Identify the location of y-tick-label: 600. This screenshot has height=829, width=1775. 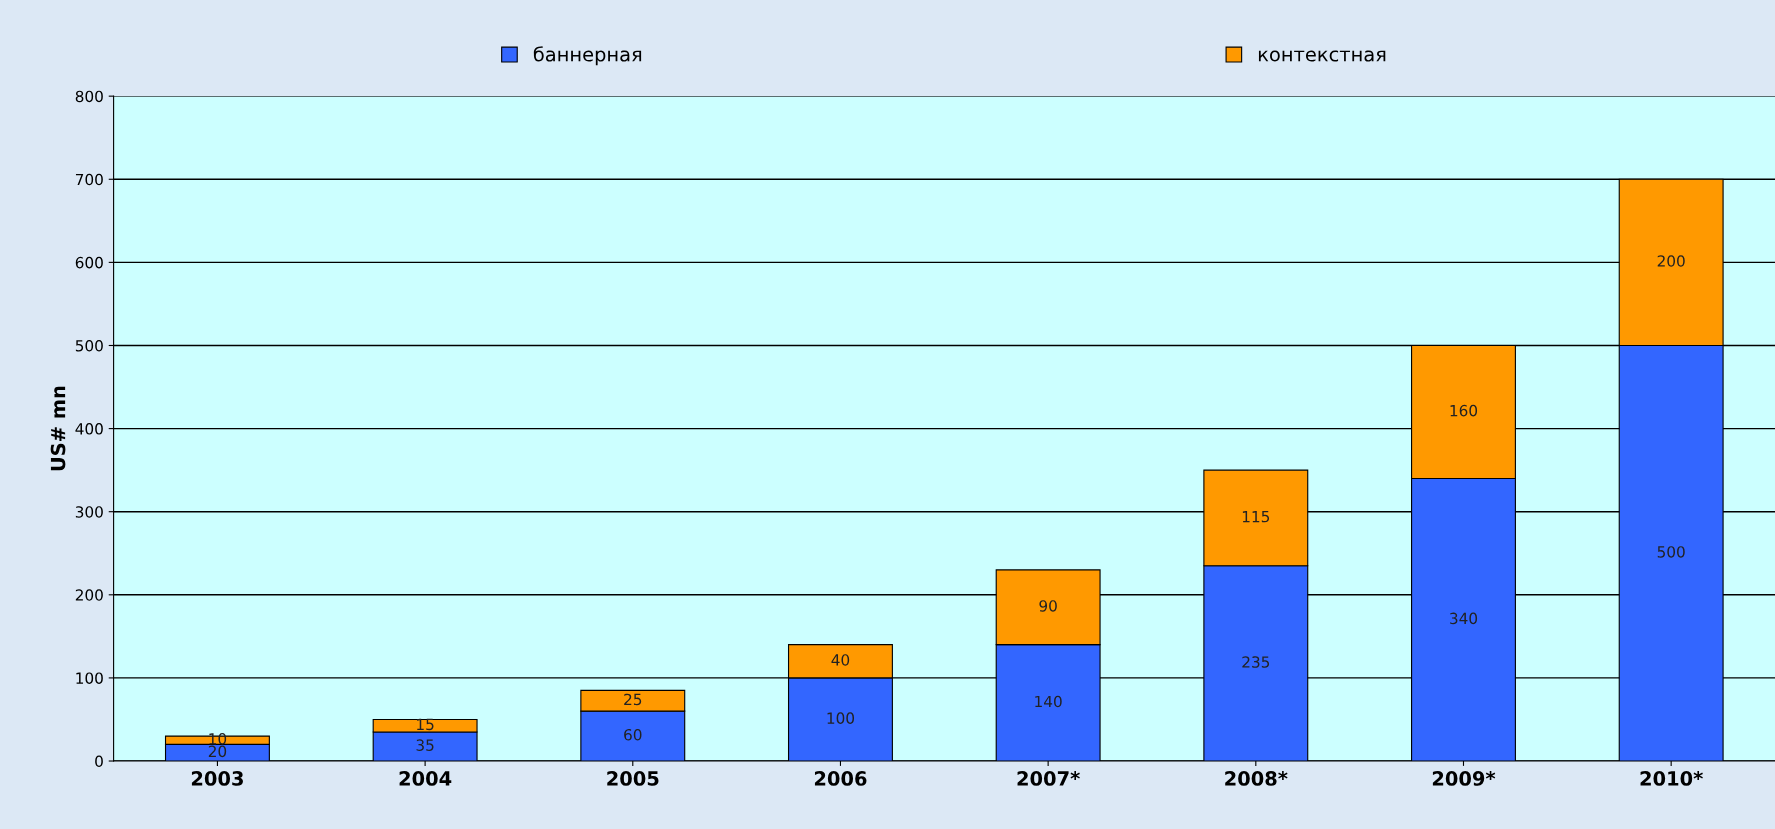
(89, 262).